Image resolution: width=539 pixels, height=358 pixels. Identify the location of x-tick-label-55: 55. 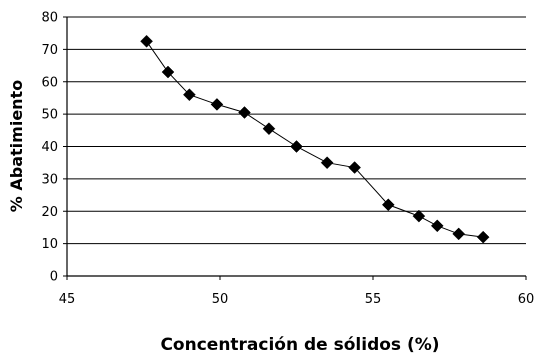
(373, 299).